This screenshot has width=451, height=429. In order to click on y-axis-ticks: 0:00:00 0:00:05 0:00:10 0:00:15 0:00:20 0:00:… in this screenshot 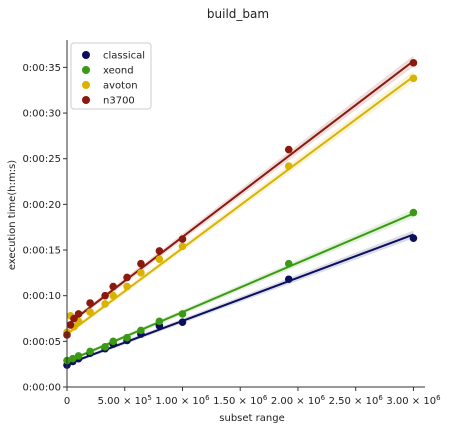, I will do `click(44, 228)`.